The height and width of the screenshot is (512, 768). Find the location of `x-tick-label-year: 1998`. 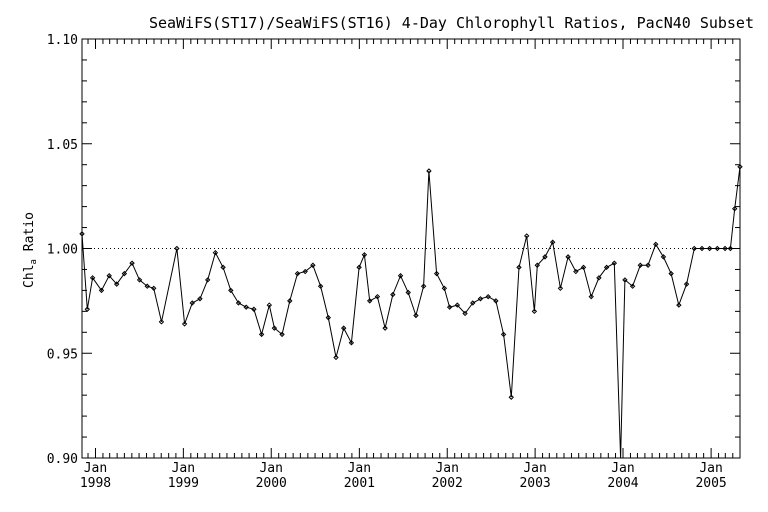

x-tick-label-year: 1998 is located at coordinates (95, 483).